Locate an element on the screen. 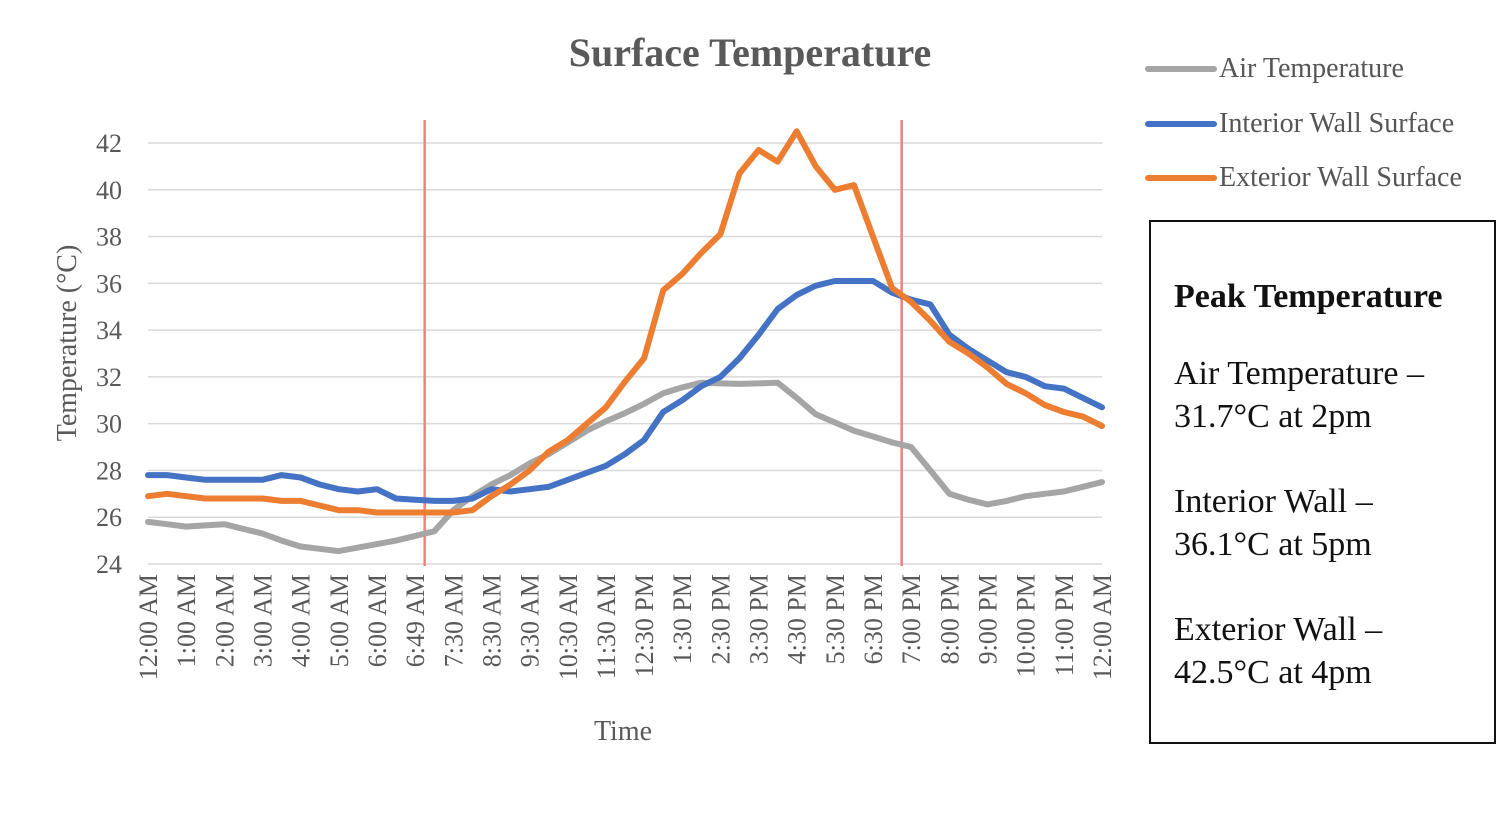 This screenshot has width=1500, height=828. peak-entry-interior: Interior Wall – 36.1°C at 5pm is located at coordinates (1334, 523).